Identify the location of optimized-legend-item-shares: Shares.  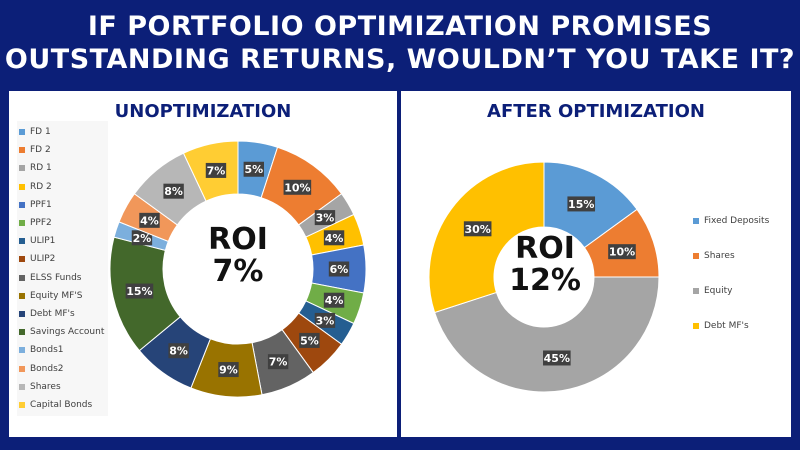
(731, 255).